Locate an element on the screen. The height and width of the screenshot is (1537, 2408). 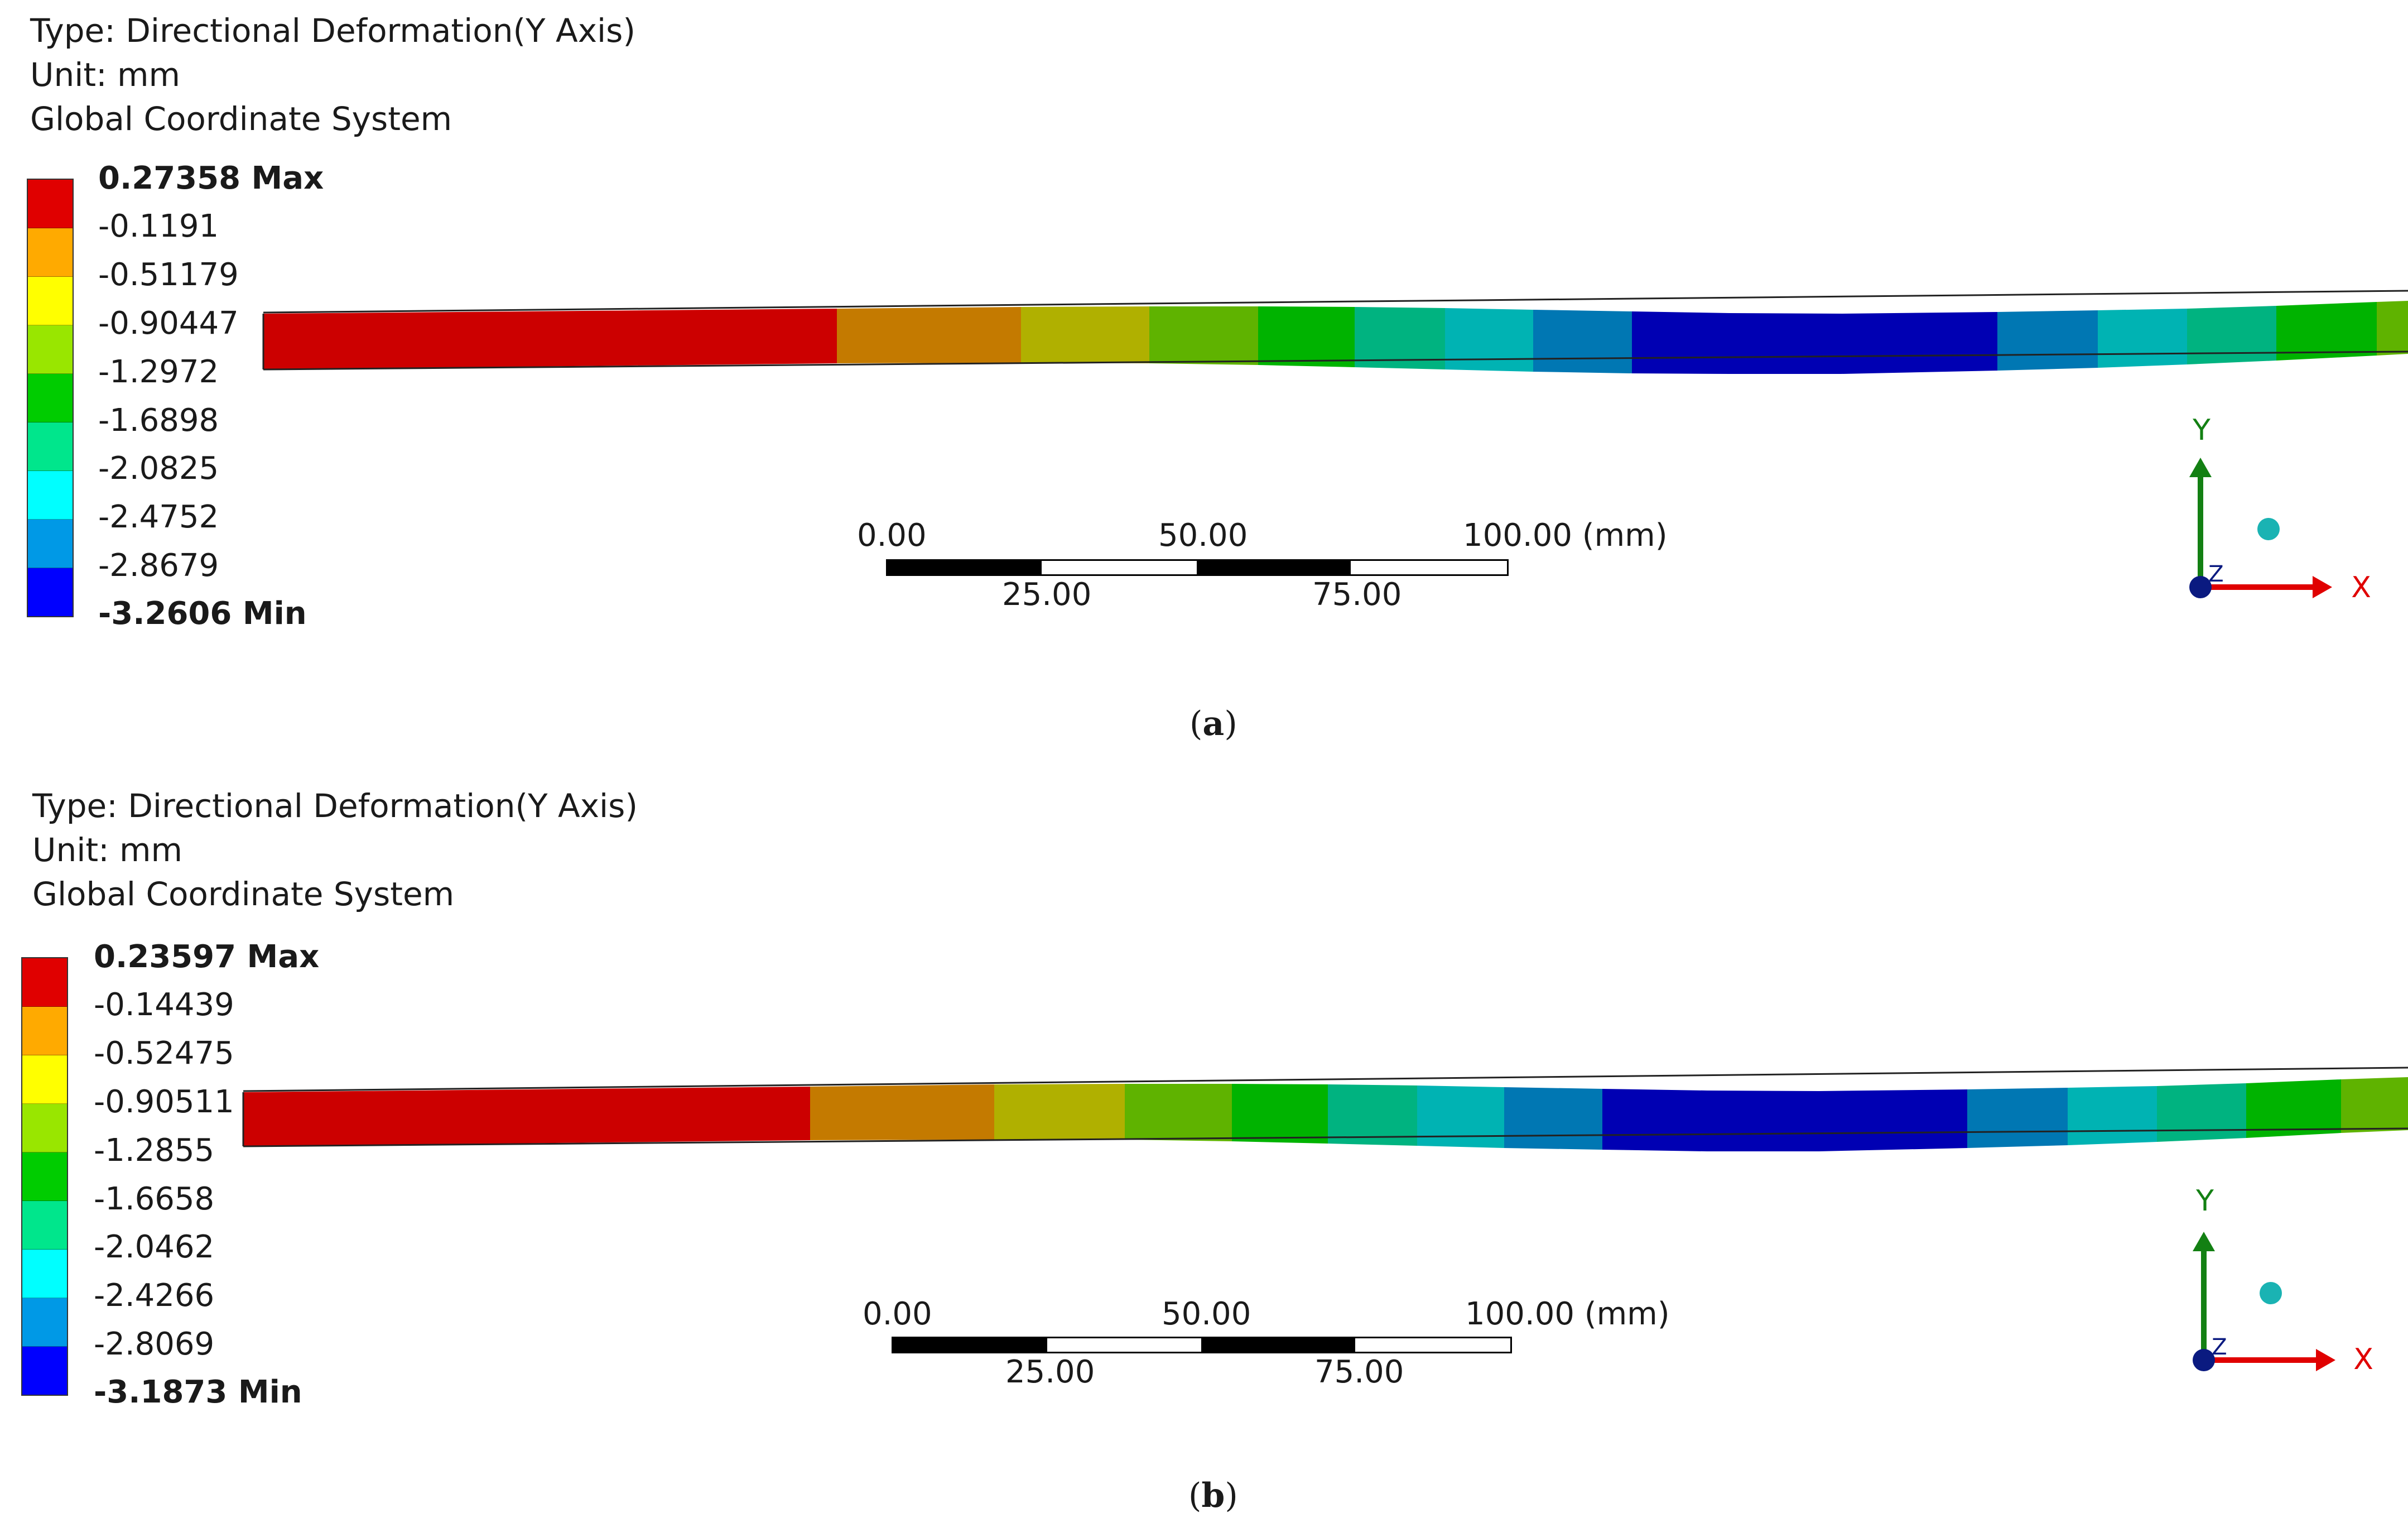
legend-label: -2.0462 is located at coordinates (154, 1247).